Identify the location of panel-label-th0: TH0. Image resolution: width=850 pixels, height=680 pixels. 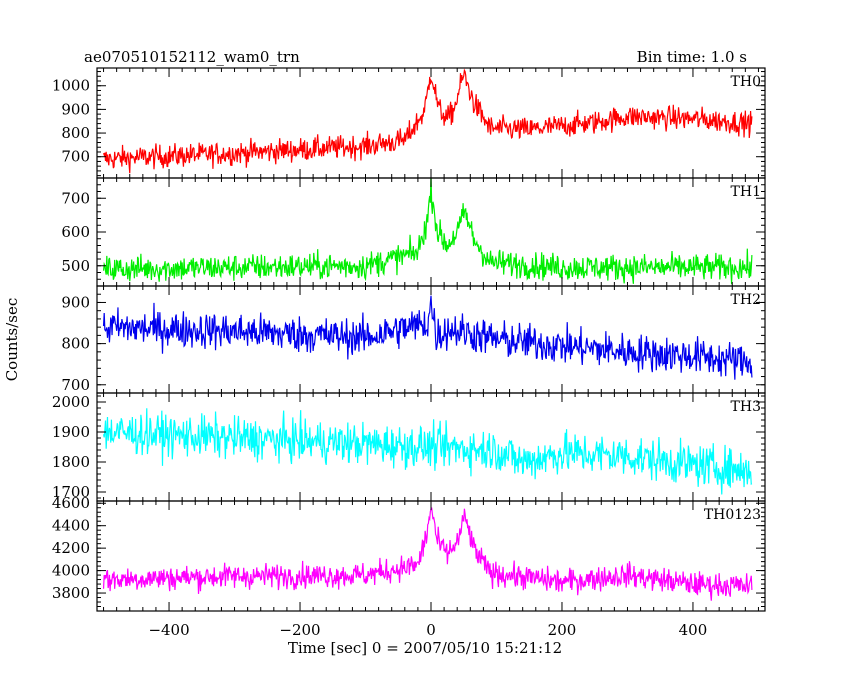
(746, 82).